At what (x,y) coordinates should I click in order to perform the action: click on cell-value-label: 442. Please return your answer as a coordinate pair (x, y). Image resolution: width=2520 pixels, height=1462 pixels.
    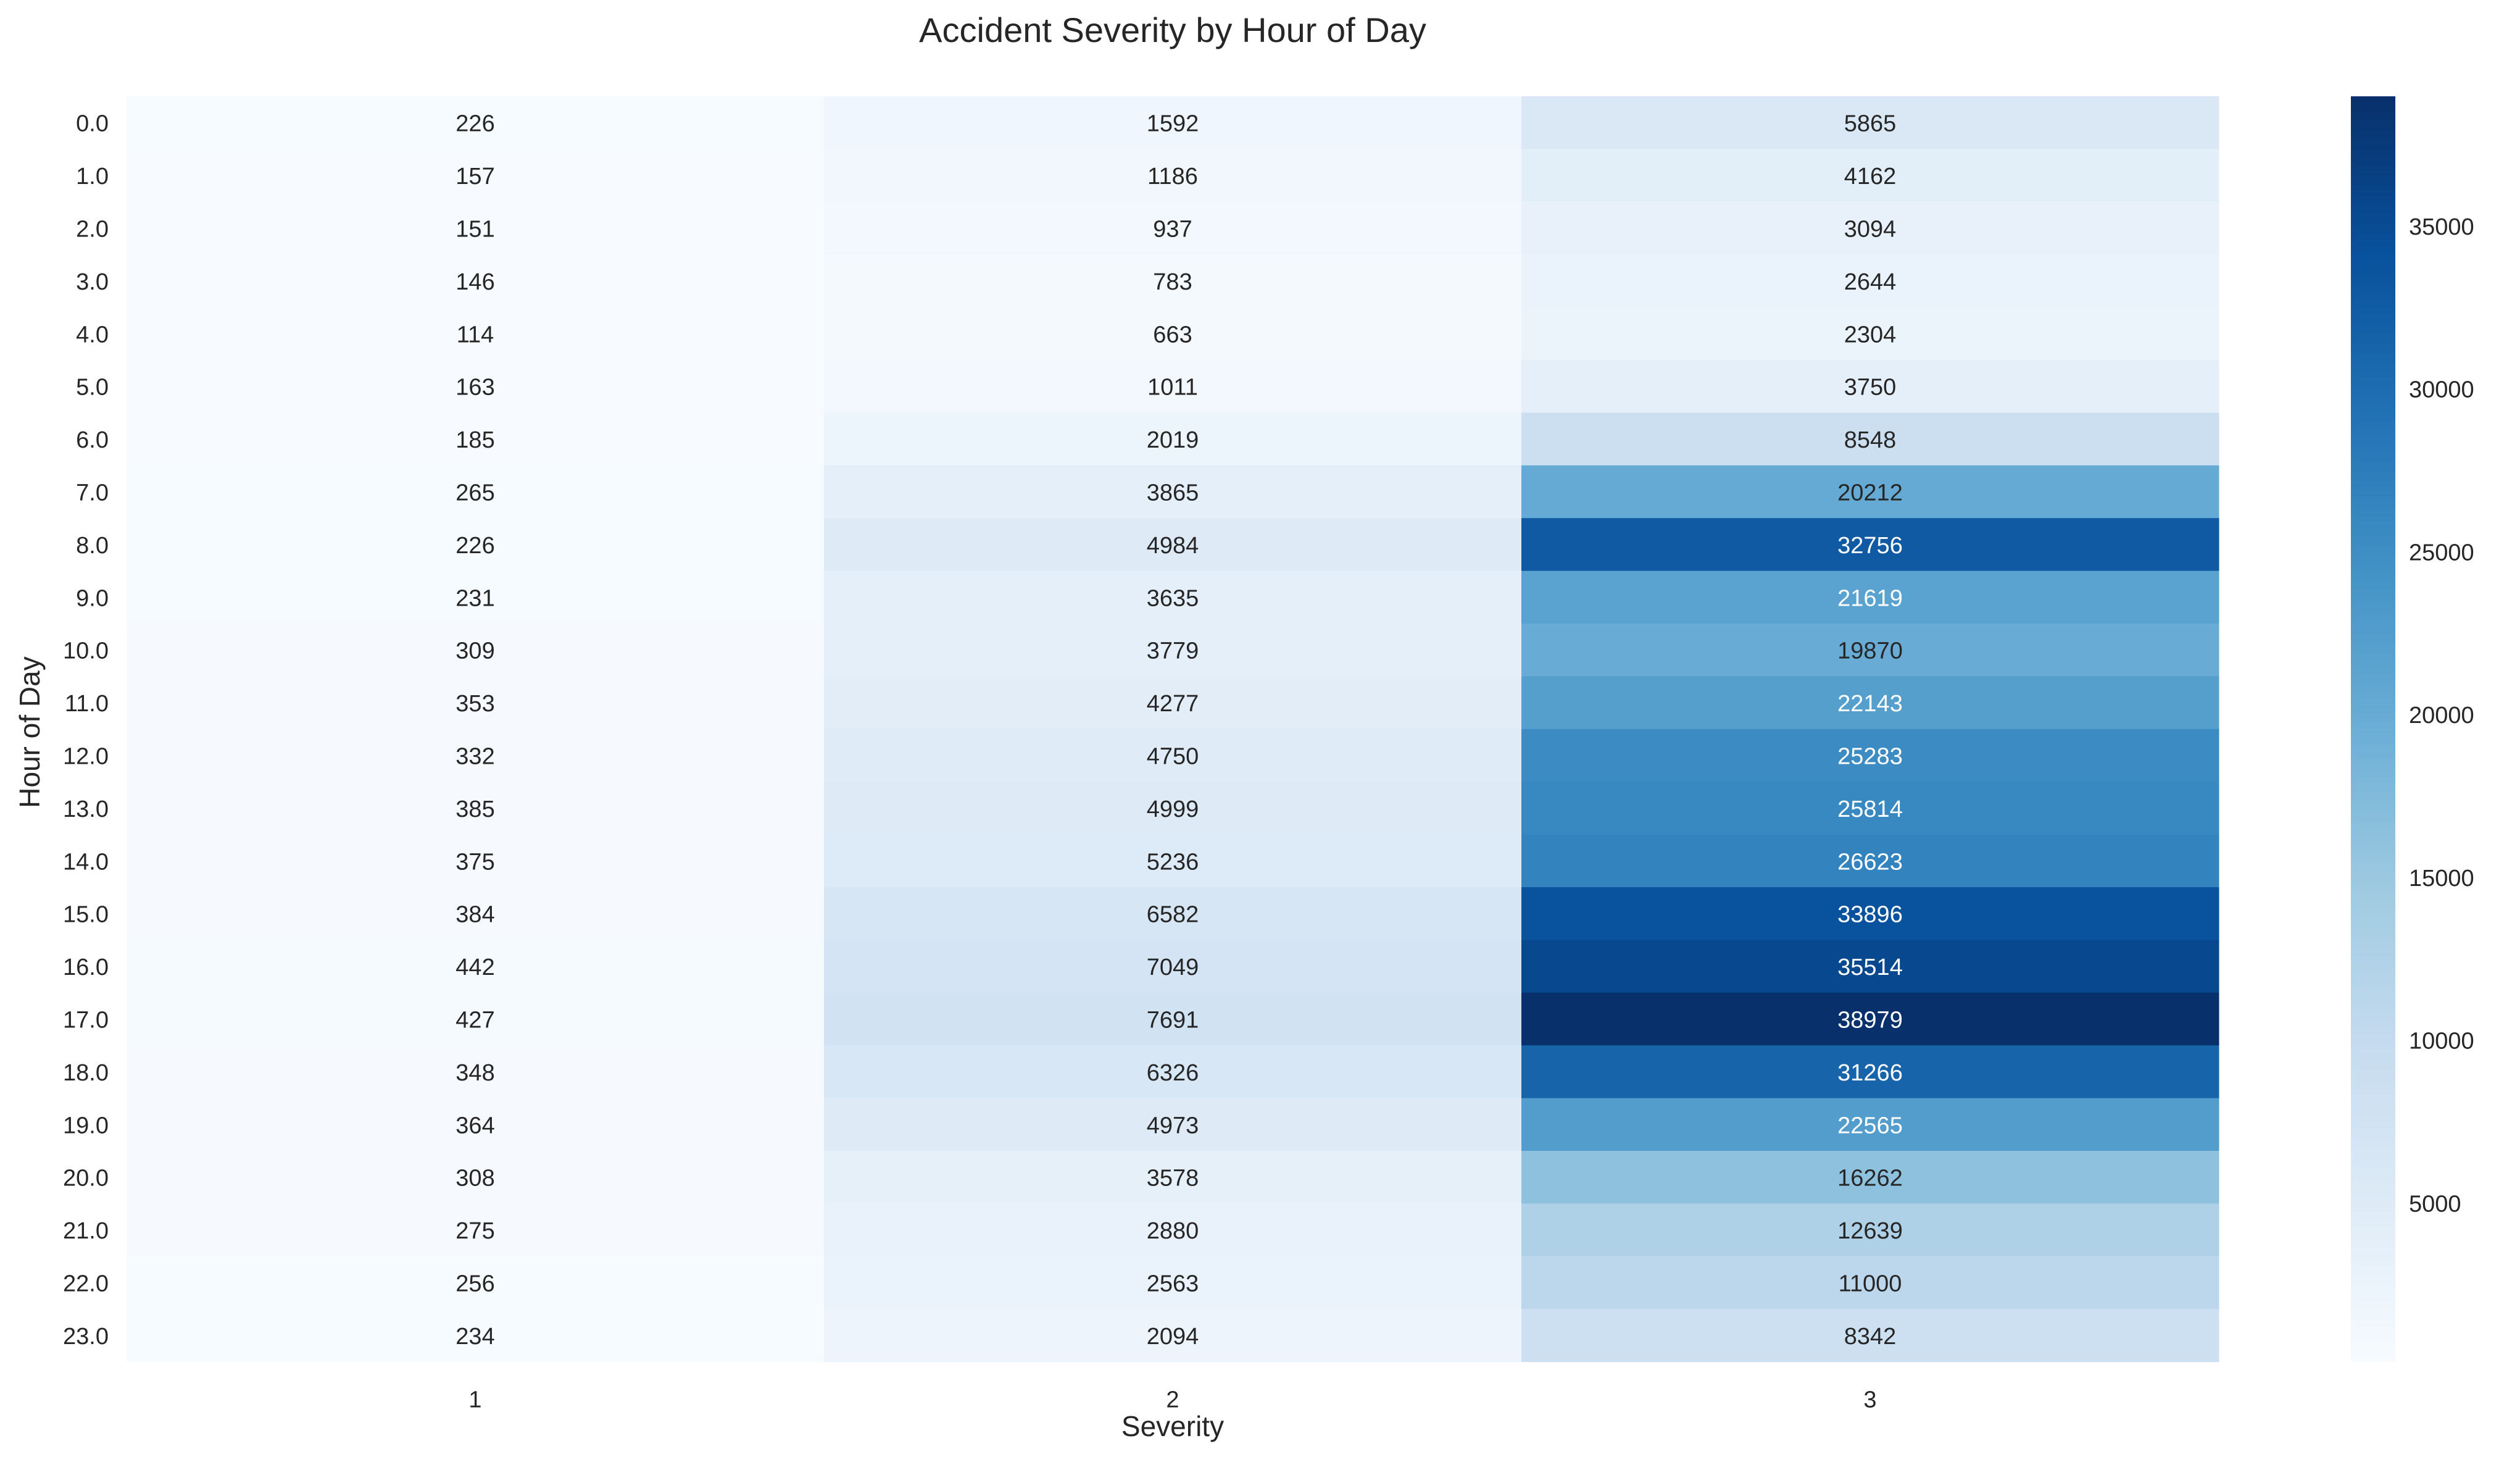
    Looking at the image, I should click on (474, 967).